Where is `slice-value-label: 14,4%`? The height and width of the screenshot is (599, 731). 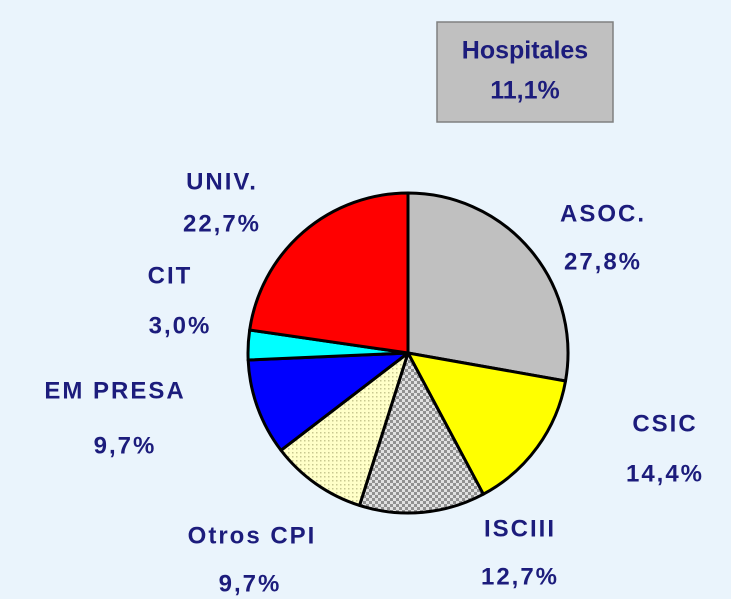
slice-value-label: 14,4% is located at coordinates (665, 473).